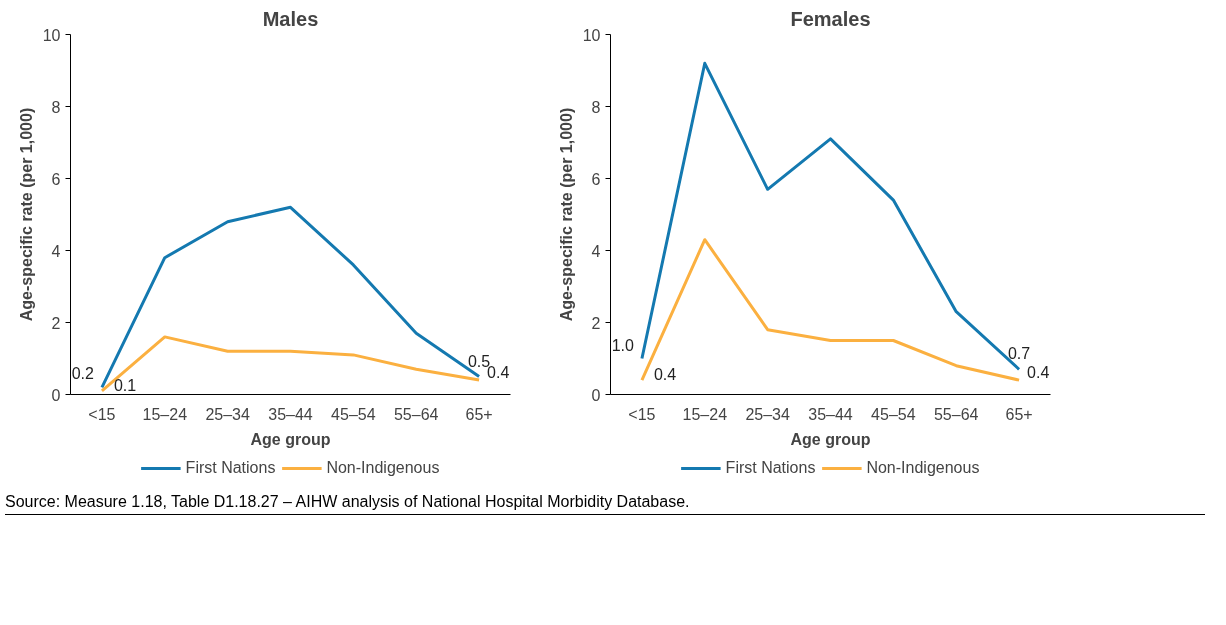 This screenshot has height=625, width=1226. Describe the element at coordinates (347, 502) in the screenshot. I see `source-note: Source: Measure 1.18, Table D1.18.27 – AIHW analysis of National Hospital Morbidity Database.` at that location.